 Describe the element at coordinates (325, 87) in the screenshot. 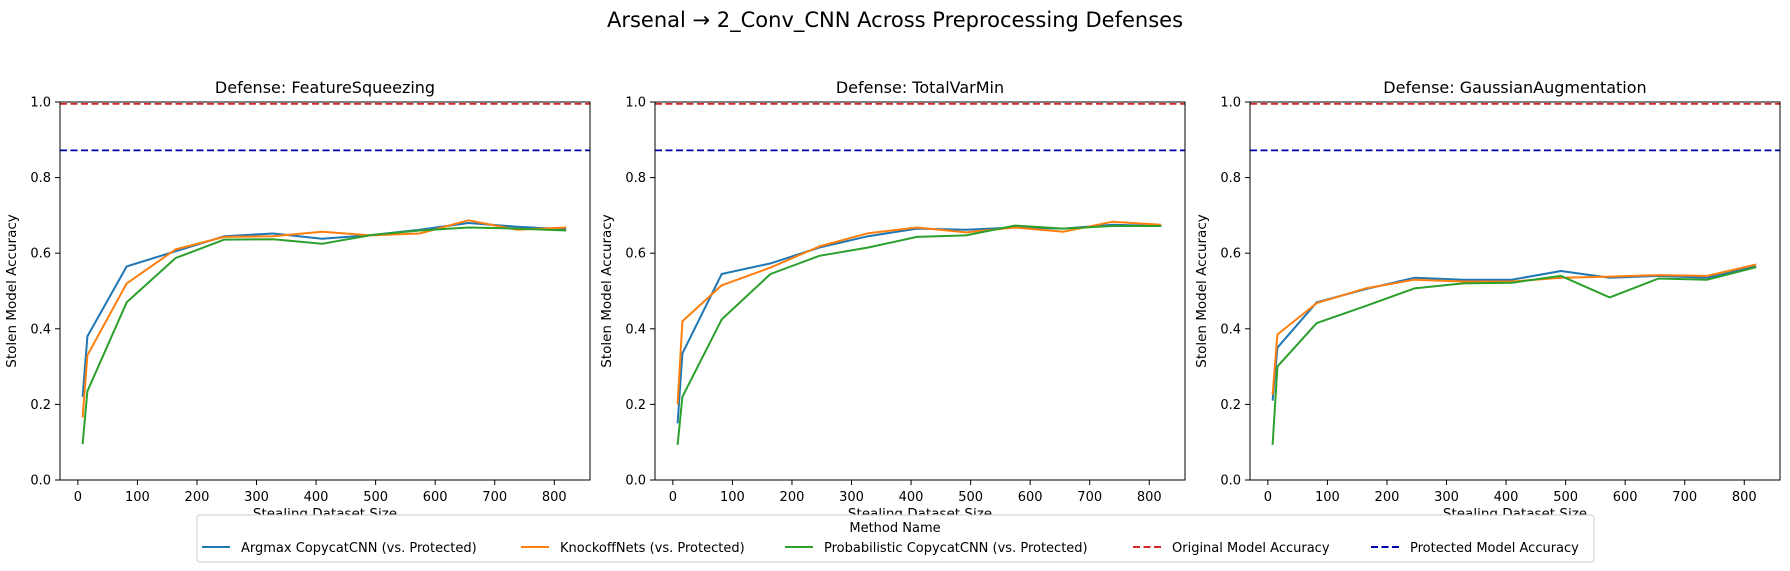

I see `panel-title: Defense: FeatureSqueezing` at that location.